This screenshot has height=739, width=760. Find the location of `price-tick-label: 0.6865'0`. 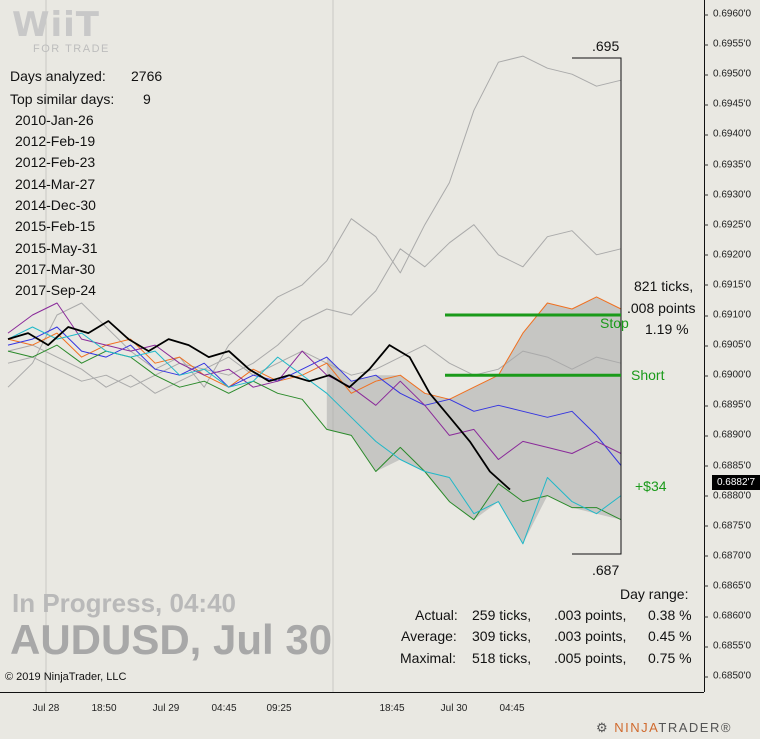

price-tick-label: 0.6865'0 is located at coordinates (727, 586).